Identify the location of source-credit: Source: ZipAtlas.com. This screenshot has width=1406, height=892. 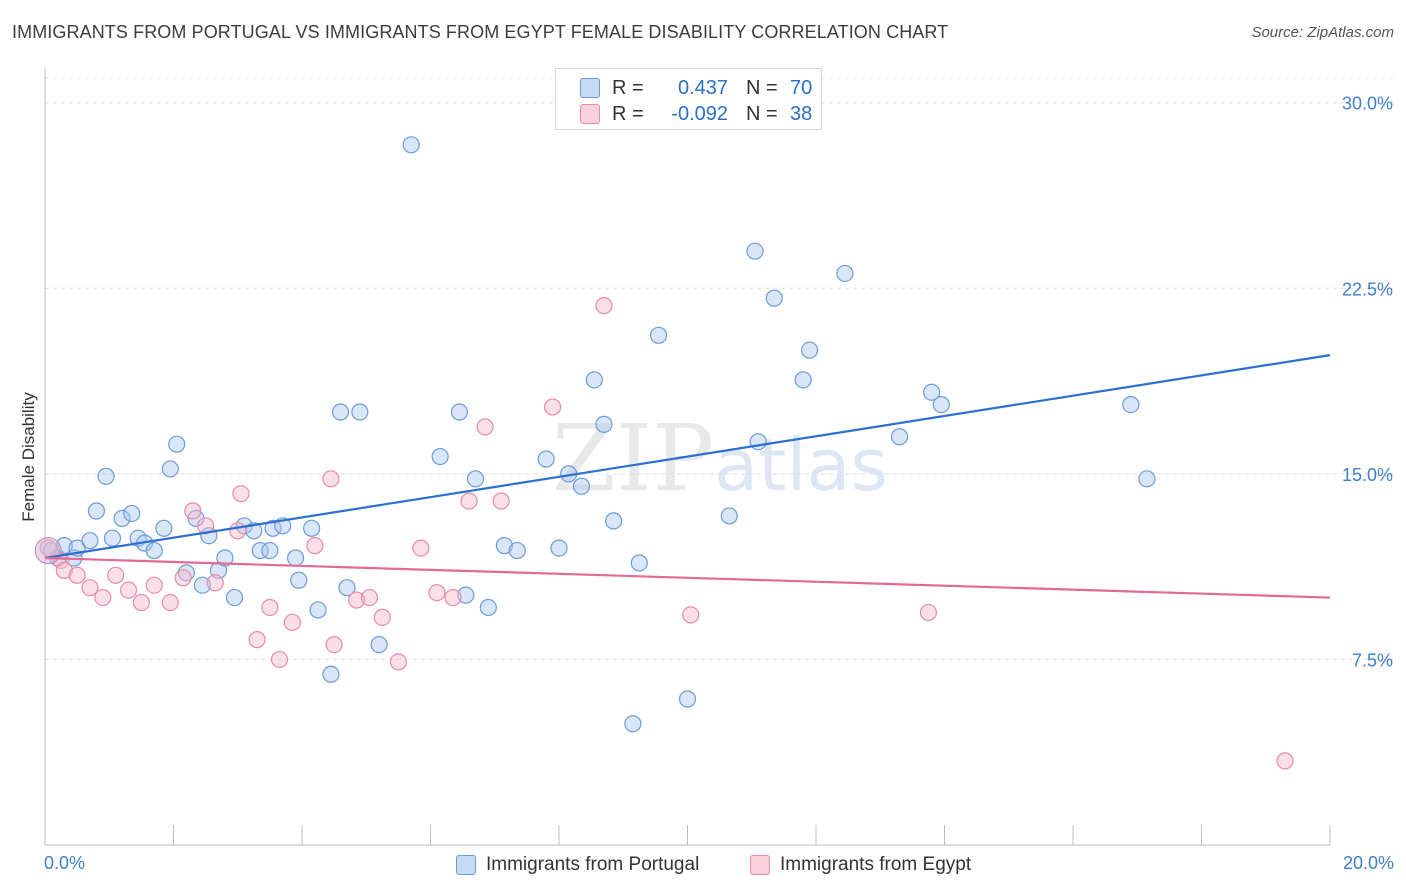
(1322, 32).